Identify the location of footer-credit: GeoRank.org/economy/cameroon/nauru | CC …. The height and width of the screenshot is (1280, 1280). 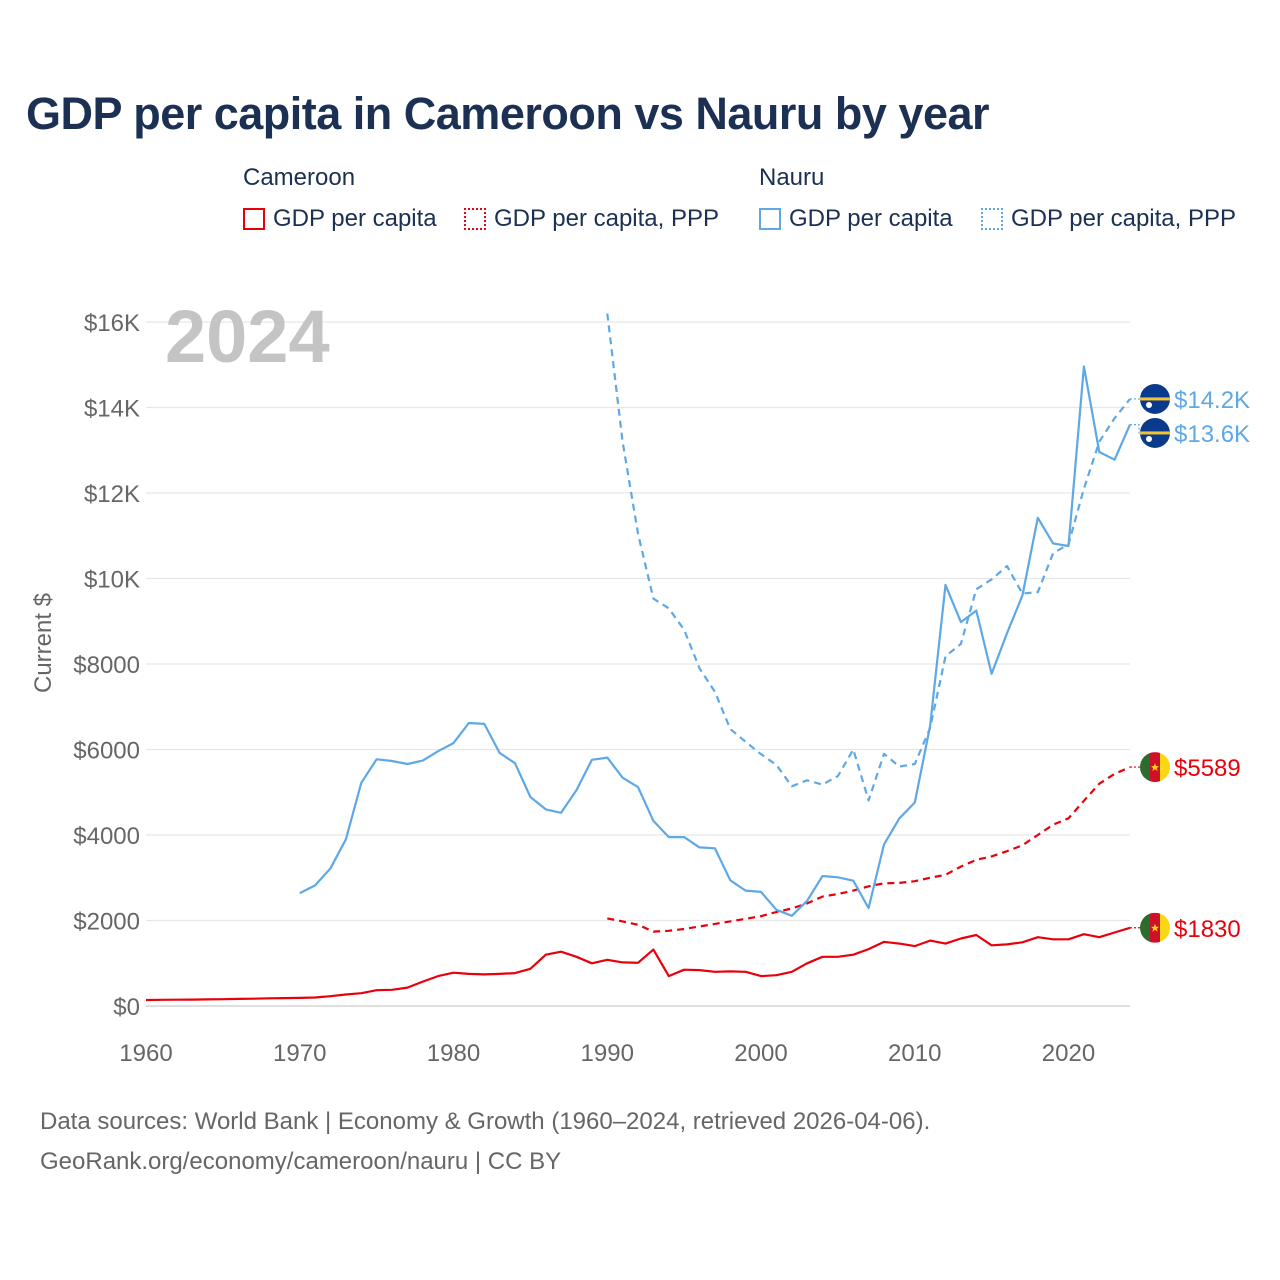
(301, 1161).